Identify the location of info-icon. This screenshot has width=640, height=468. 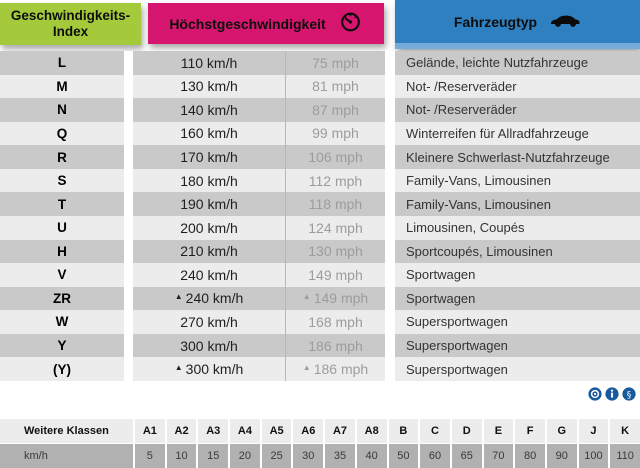
(612, 394).